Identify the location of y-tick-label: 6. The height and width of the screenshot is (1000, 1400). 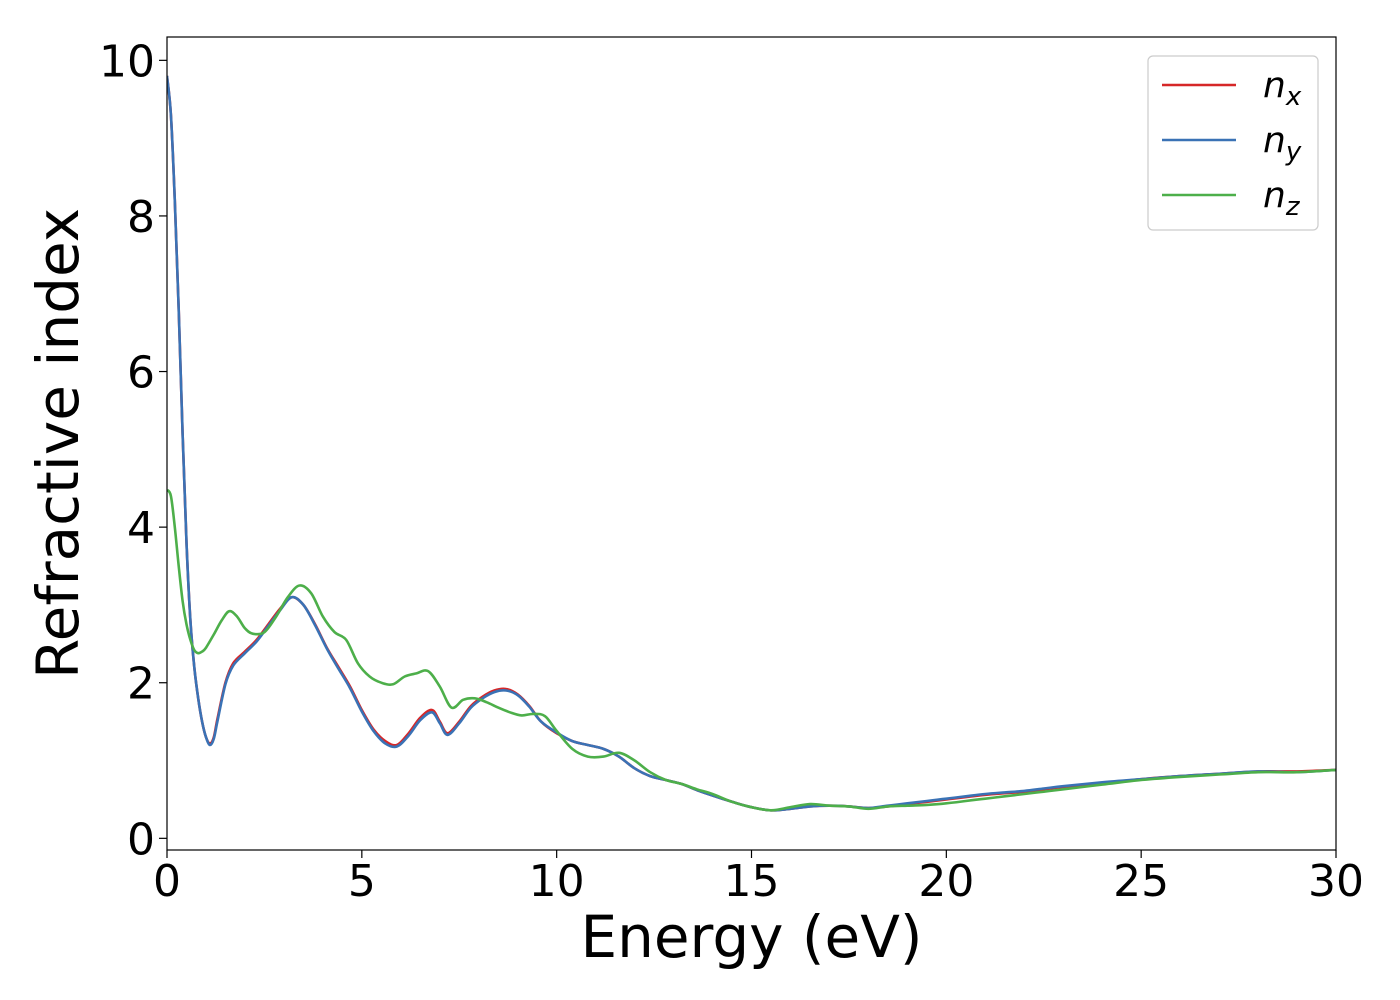
(141, 373).